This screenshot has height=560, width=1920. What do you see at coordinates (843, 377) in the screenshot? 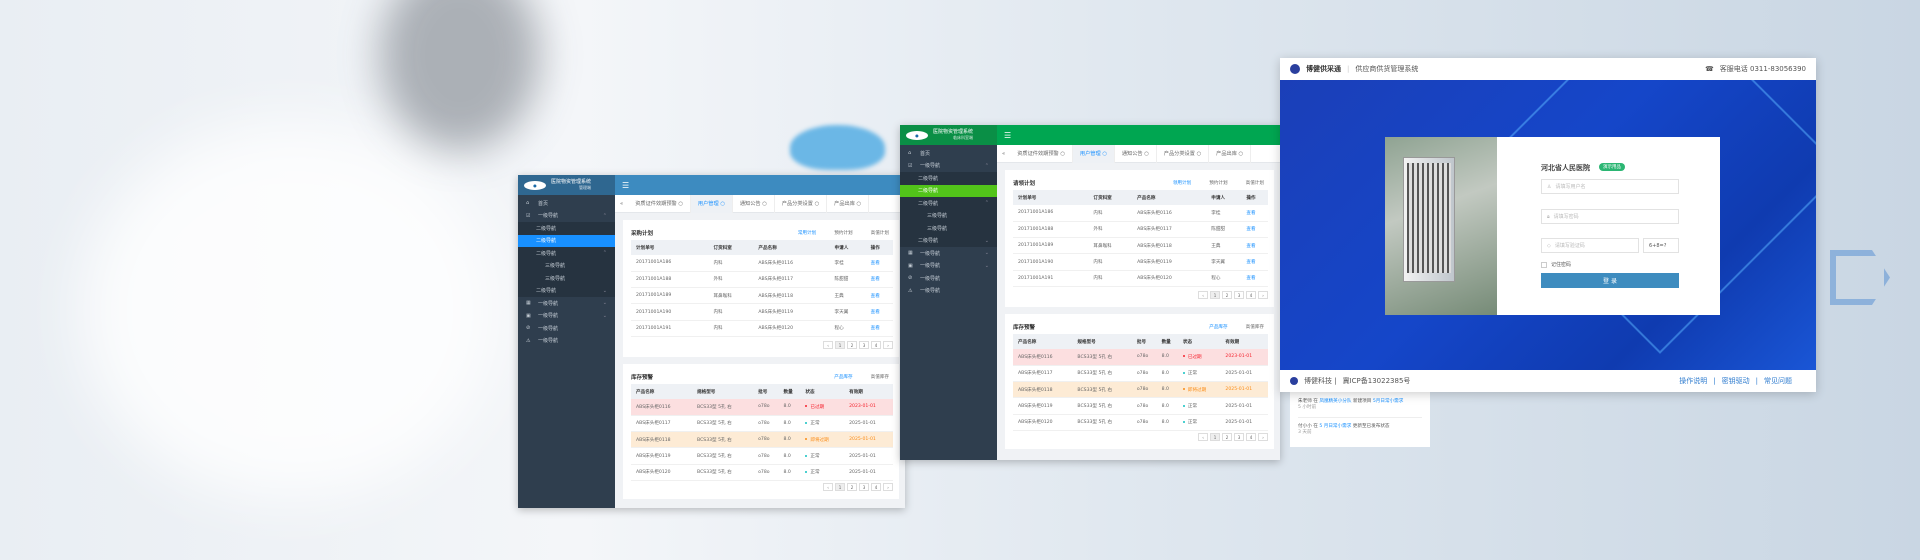
I see `card-subtab: 产品库存` at bounding box center [843, 377].